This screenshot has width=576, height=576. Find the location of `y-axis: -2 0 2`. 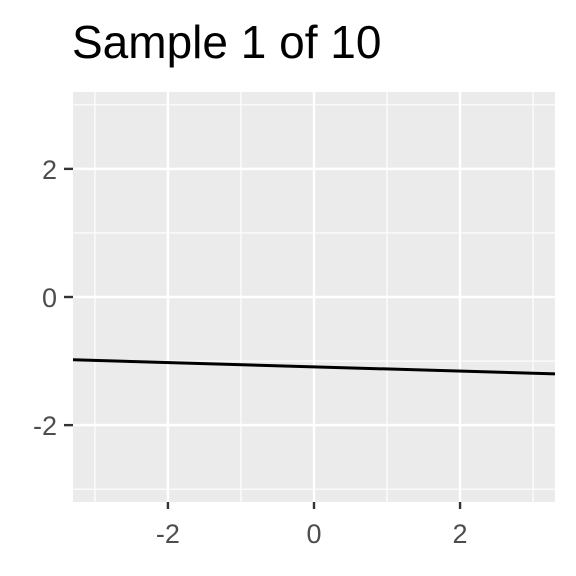

y-axis: -2 0 2 is located at coordinates (53, 298).